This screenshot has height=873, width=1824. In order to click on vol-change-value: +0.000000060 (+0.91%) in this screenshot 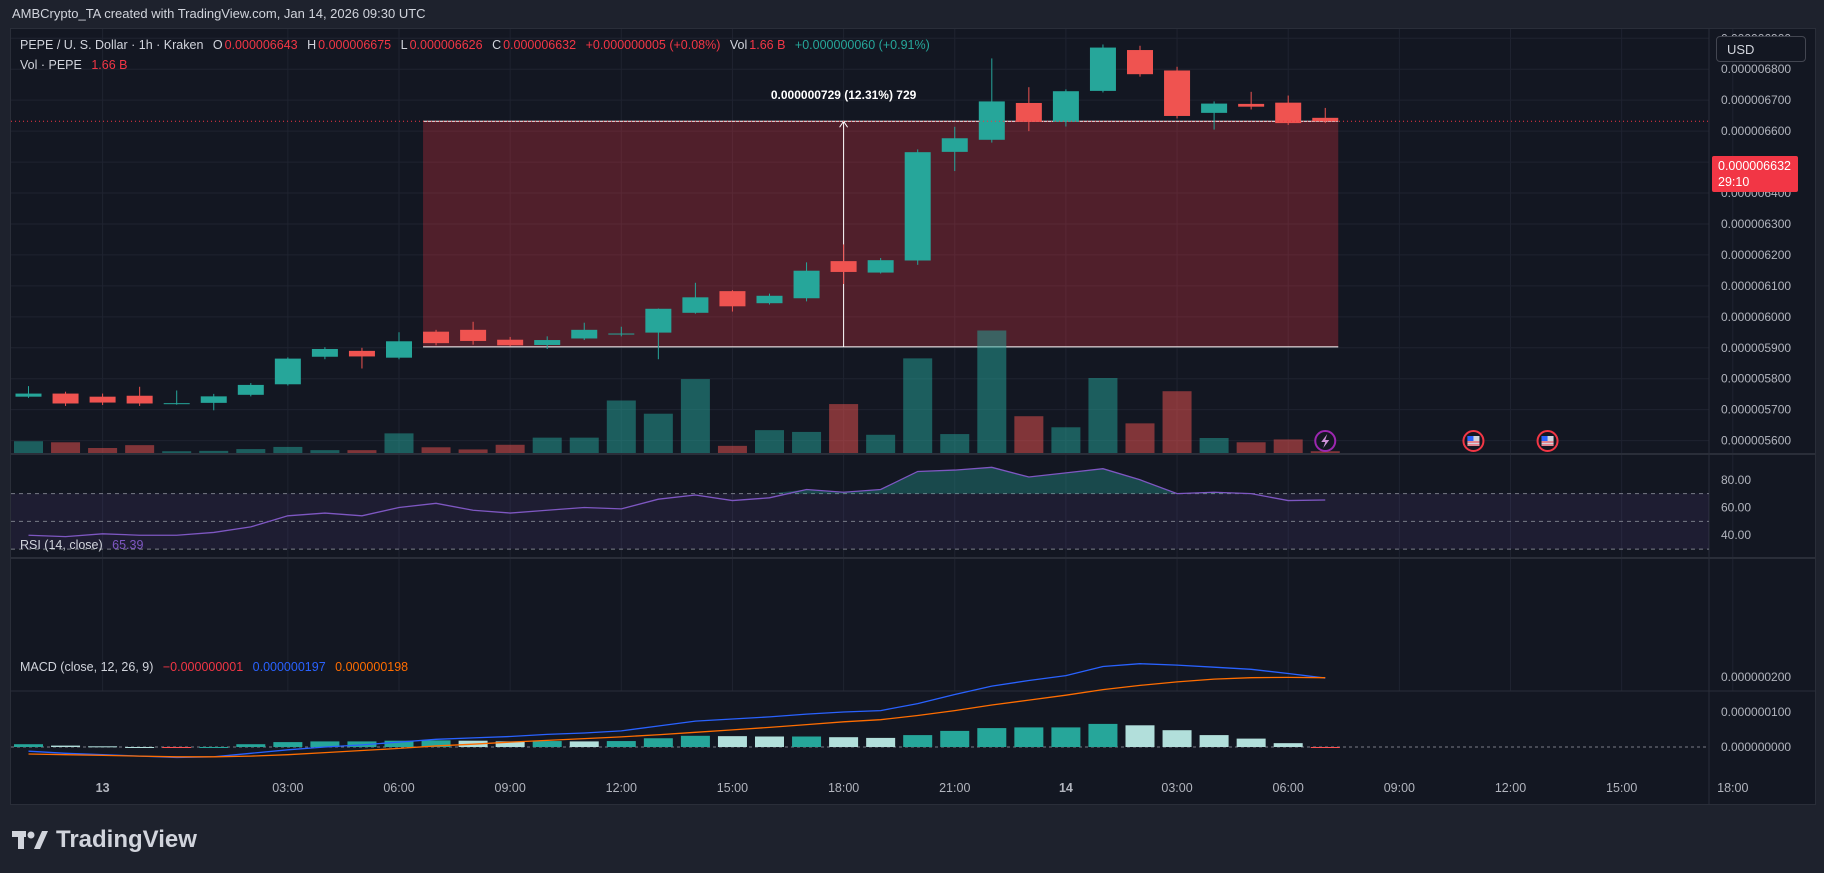, I will do `click(862, 45)`.